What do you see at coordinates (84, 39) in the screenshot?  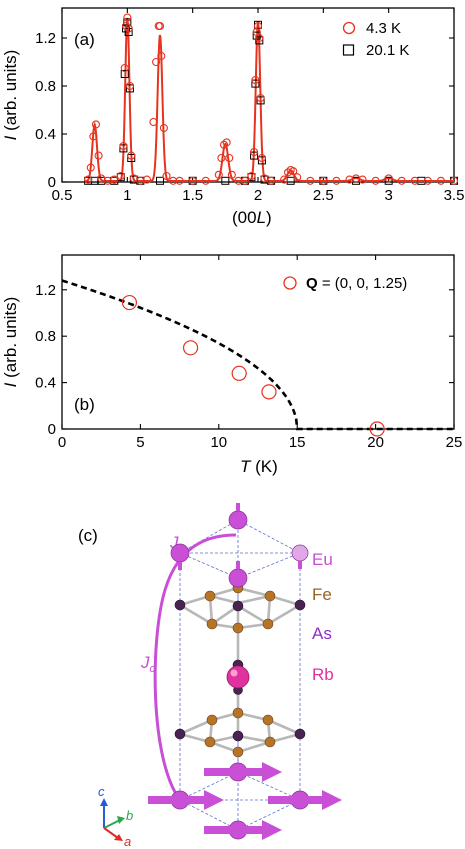 I see `panel-a-label: (a)` at bounding box center [84, 39].